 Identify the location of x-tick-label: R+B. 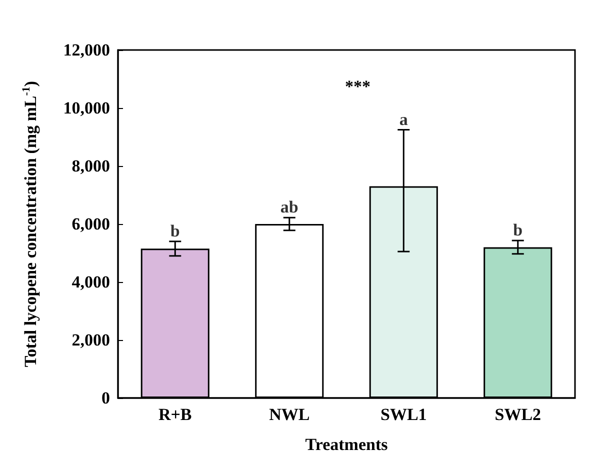
(175, 414).